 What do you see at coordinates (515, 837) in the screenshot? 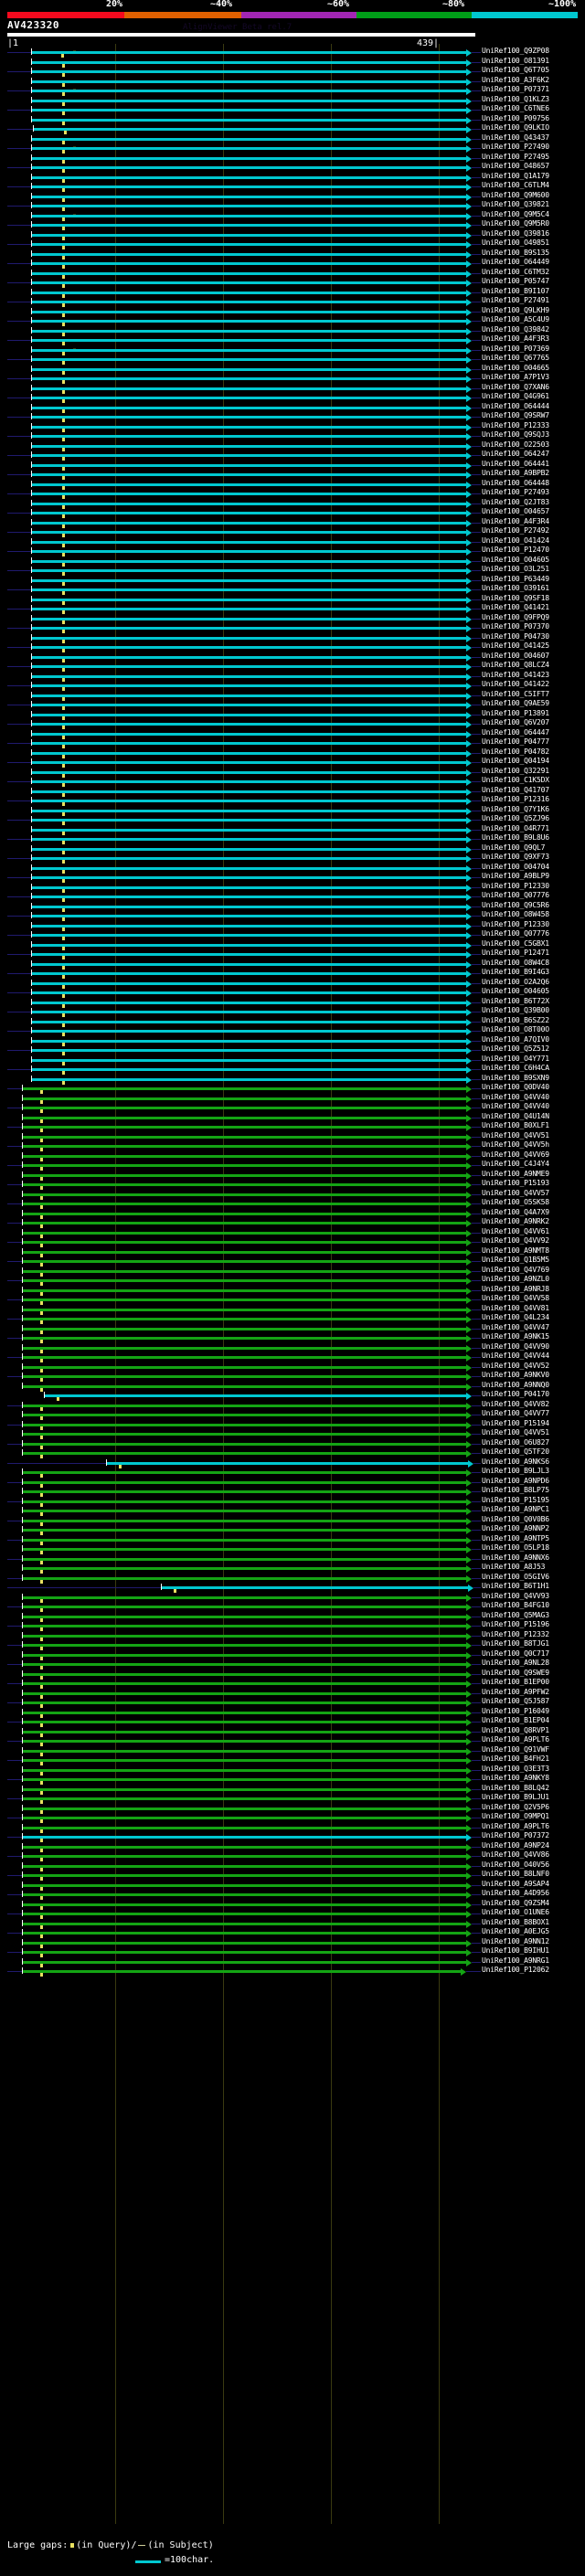
I see `sequence-id-label: UniRef100_B9L8U6` at bounding box center [515, 837].